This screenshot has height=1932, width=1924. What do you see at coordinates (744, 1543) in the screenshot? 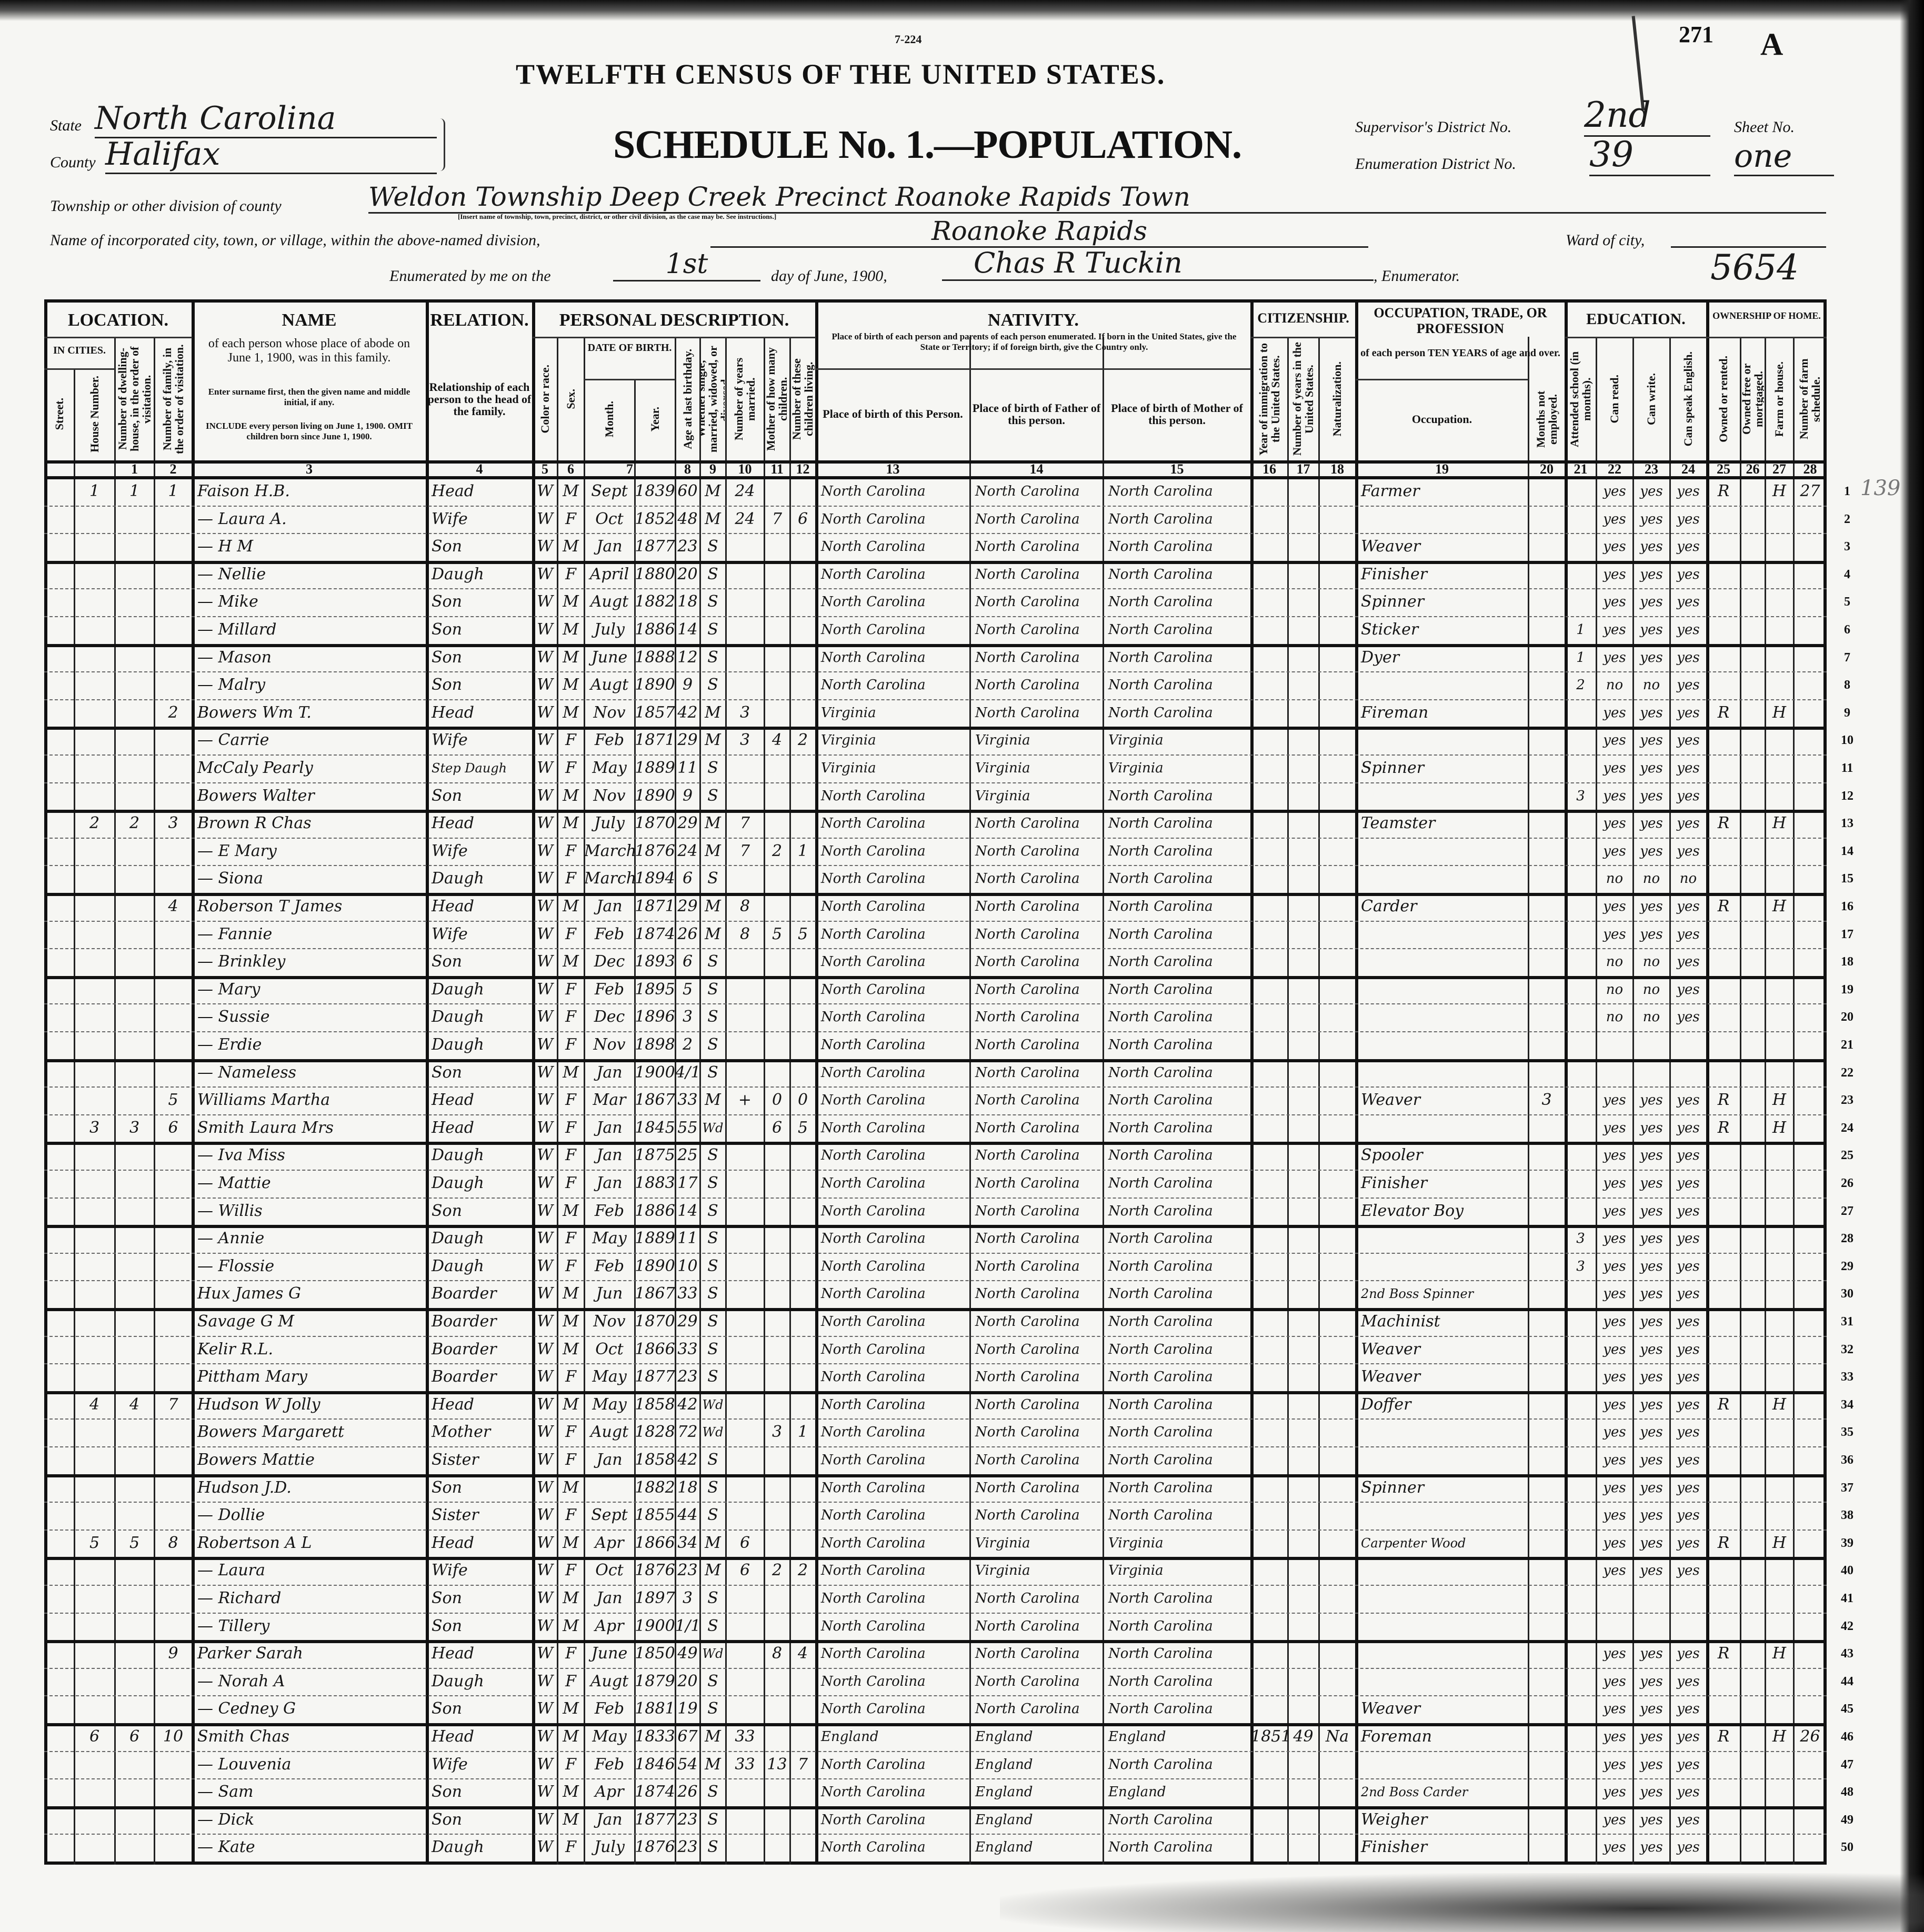
I see `cell-years-married: 6` at bounding box center [744, 1543].